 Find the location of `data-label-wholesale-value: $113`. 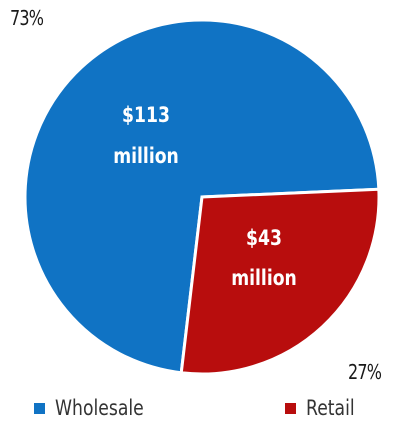

data-label-wholesale-value: $113 is located at coordinates (146, 114).